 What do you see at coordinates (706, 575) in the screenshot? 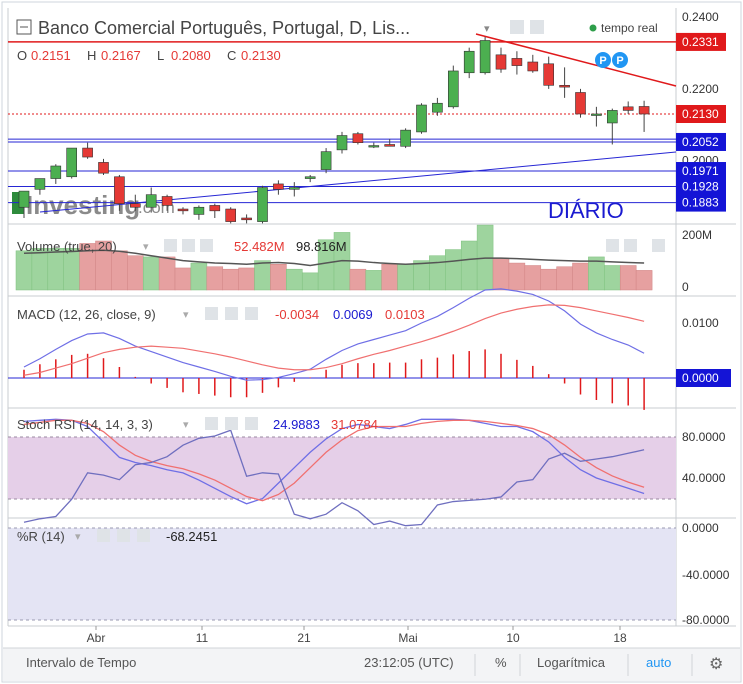
I see `wr-tick: -40.0000` at bounding box center [706, 575].